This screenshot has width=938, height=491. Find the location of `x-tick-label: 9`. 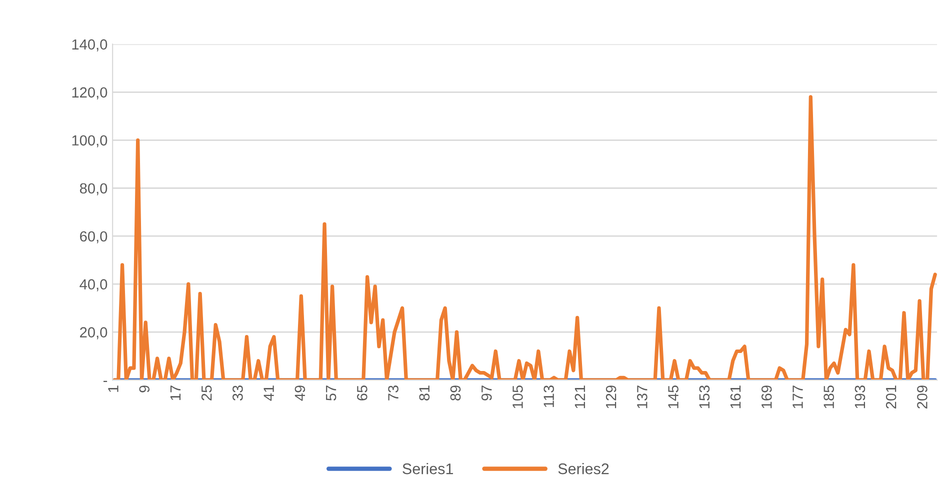

x-tick-label: 9 is located at coordinates (144, 389).